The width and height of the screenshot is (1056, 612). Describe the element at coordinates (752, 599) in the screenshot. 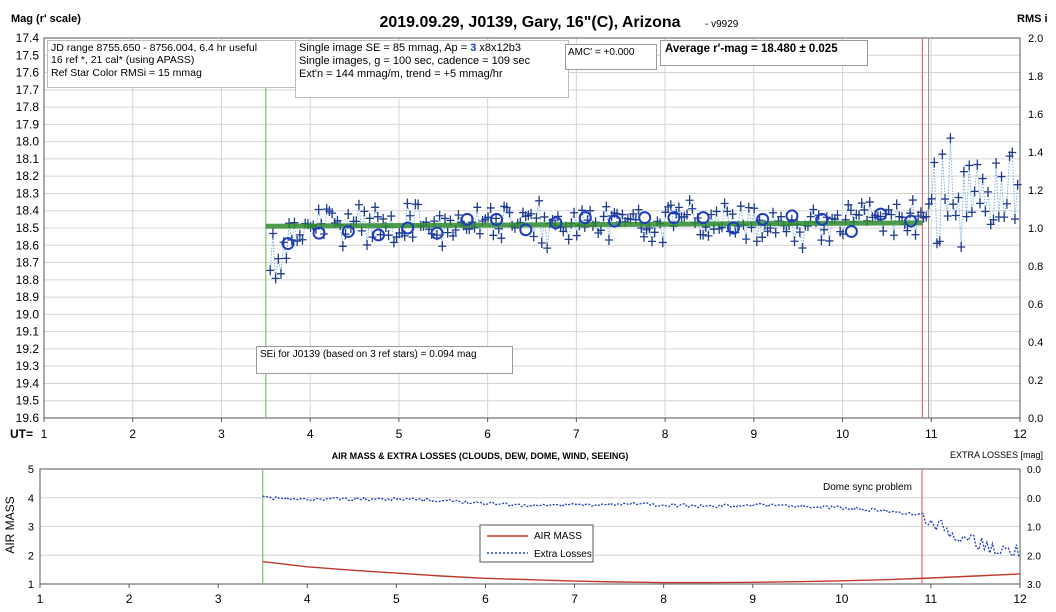

I see `bottom-x-tick-label: 9` at that location.